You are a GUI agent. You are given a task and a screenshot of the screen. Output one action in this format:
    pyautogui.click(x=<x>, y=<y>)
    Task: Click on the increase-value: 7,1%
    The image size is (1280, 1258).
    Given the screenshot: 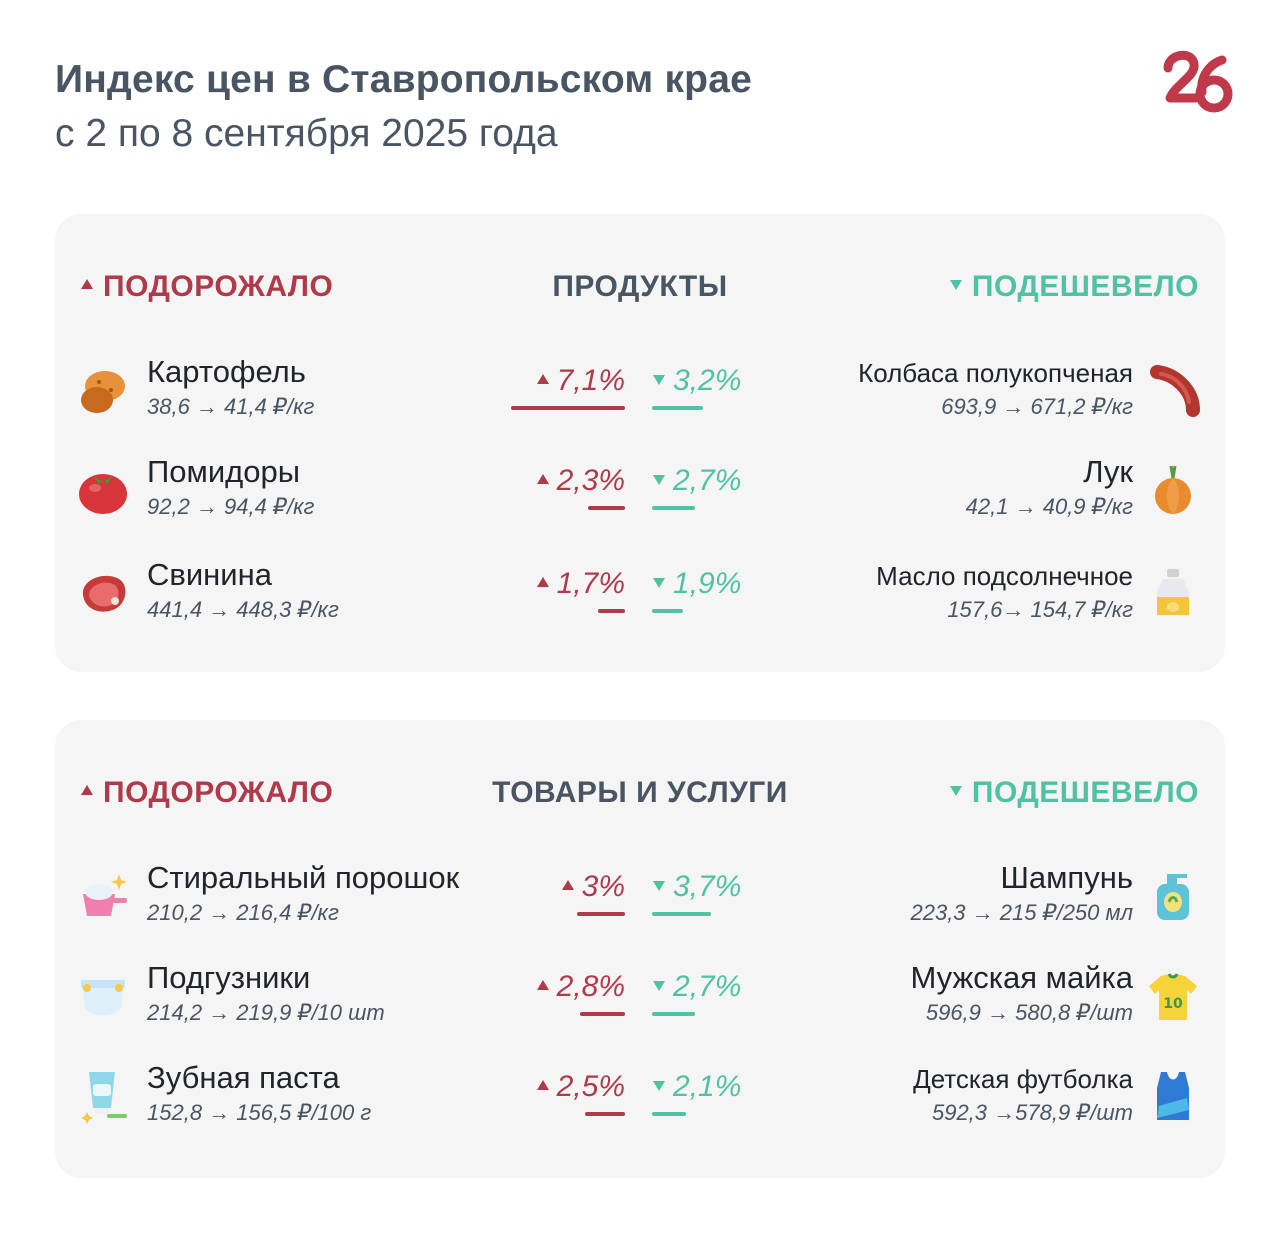 What is the action you would take?
    pyautogui.click(x=590, y=380)
    